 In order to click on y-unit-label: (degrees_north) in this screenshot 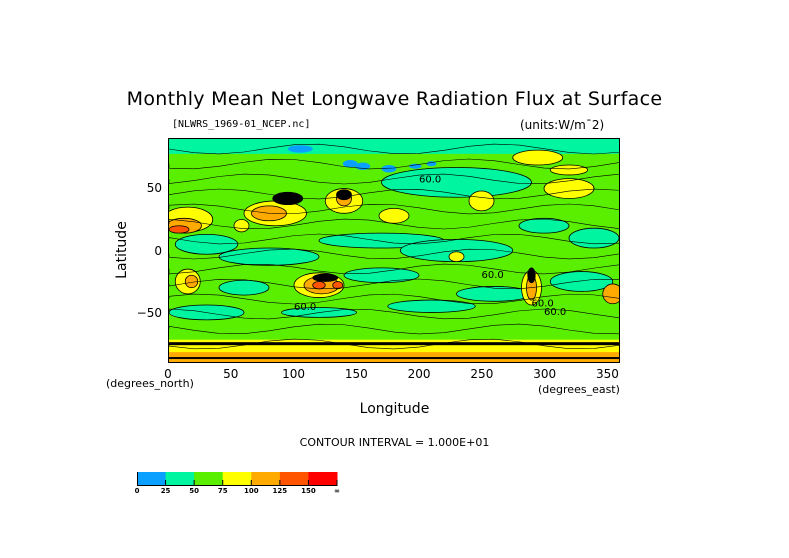, I will do `click(150, 383)`.